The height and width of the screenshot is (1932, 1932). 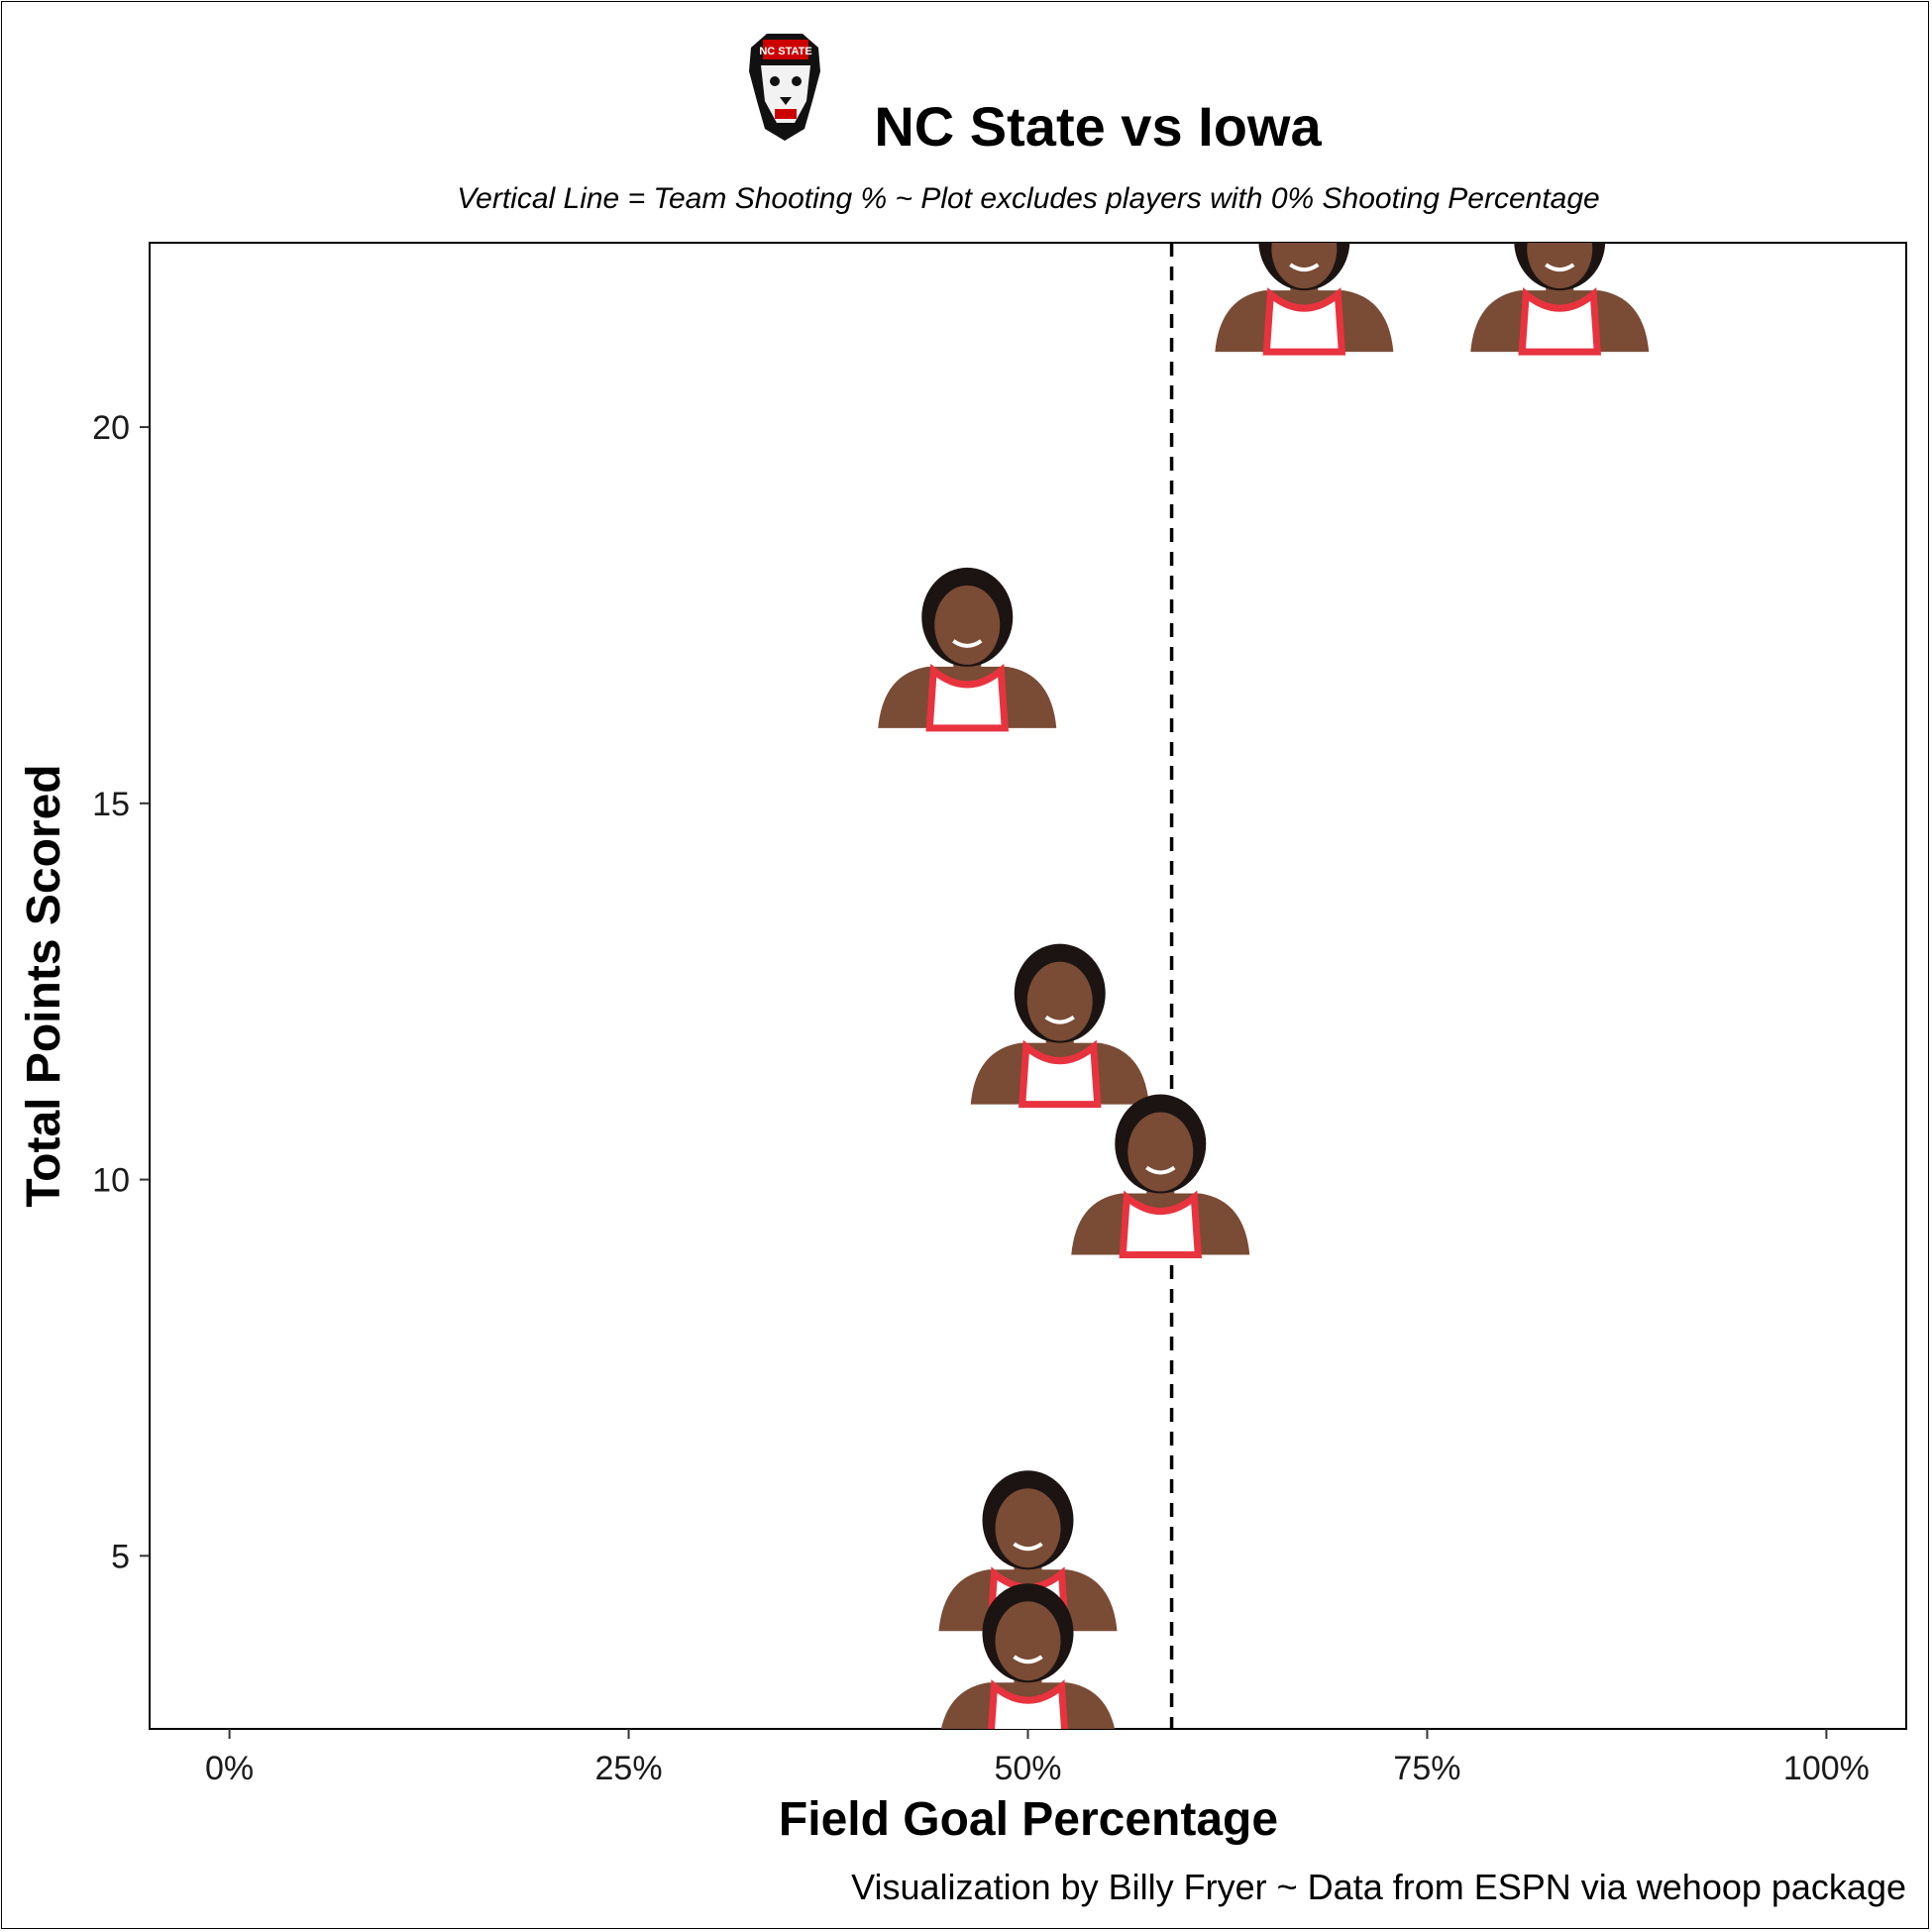 What do you see at coordinates (1426, 1769) in the screenshot?
I see `x-tick-label: 75%` at bounding box center [1426, 1769].